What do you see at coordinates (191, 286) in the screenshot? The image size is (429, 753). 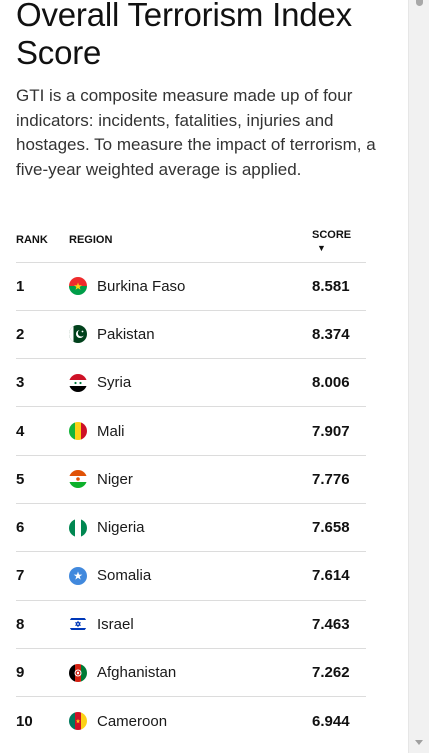 I see `table-row: 1 Burkina Faso 8.581` at bounding box center [191, 286].